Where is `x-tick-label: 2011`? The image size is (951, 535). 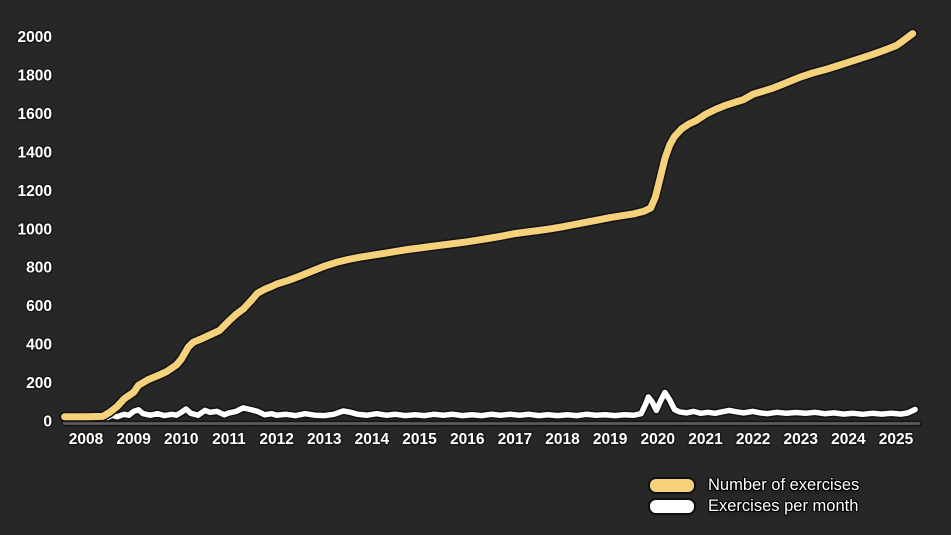 x-tick-label: 2011 is located at coordinates (229, 439).